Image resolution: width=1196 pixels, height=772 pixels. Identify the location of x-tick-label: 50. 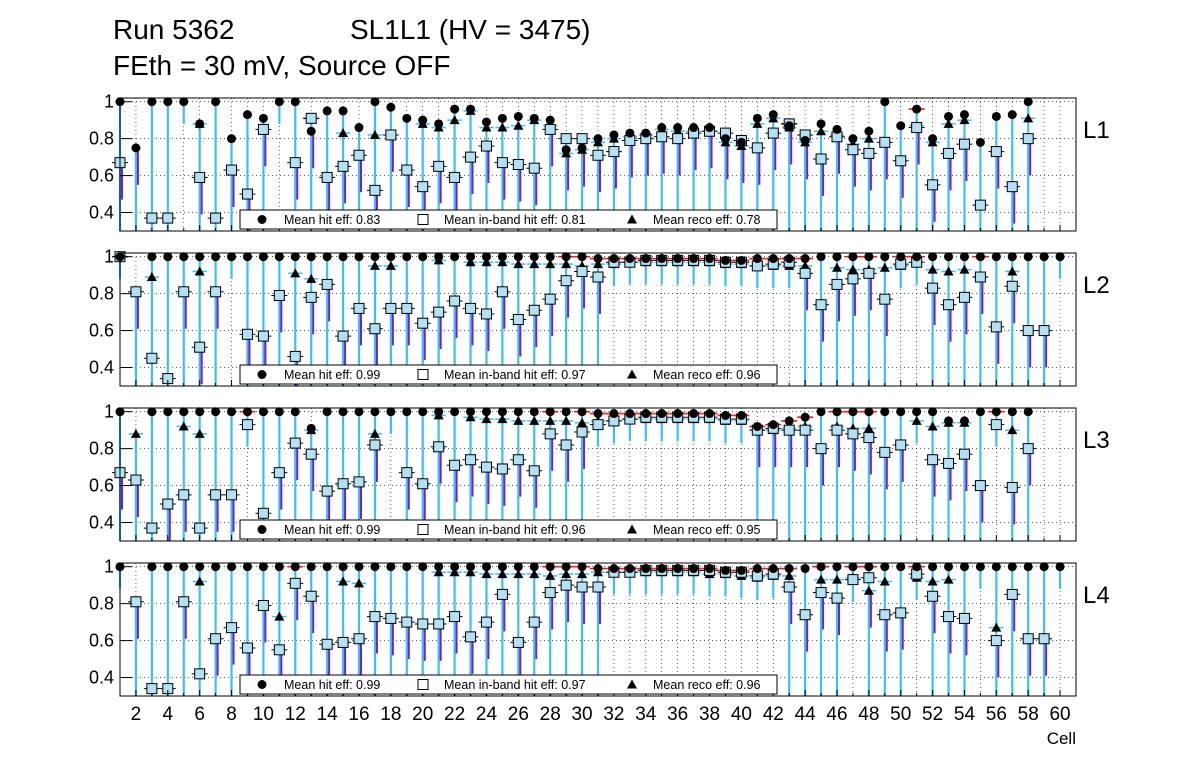
(900, 714).